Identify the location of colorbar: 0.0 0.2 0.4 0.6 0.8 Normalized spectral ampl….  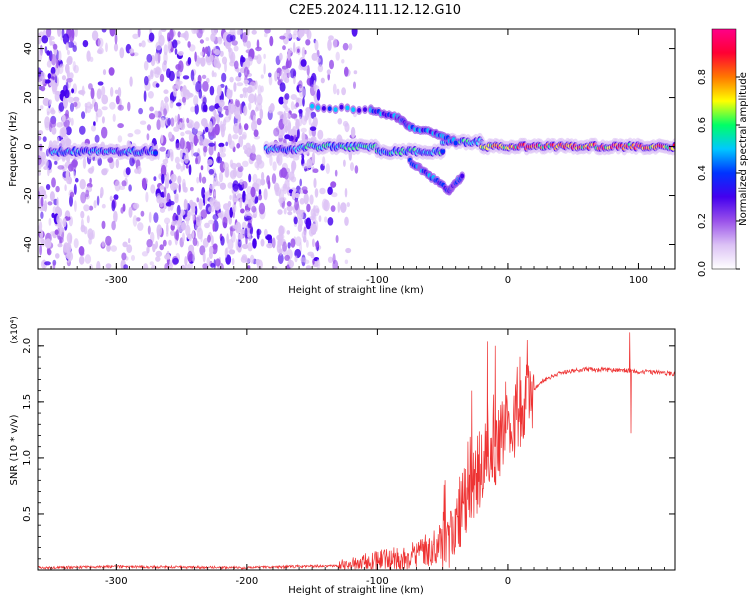
(723, 152).